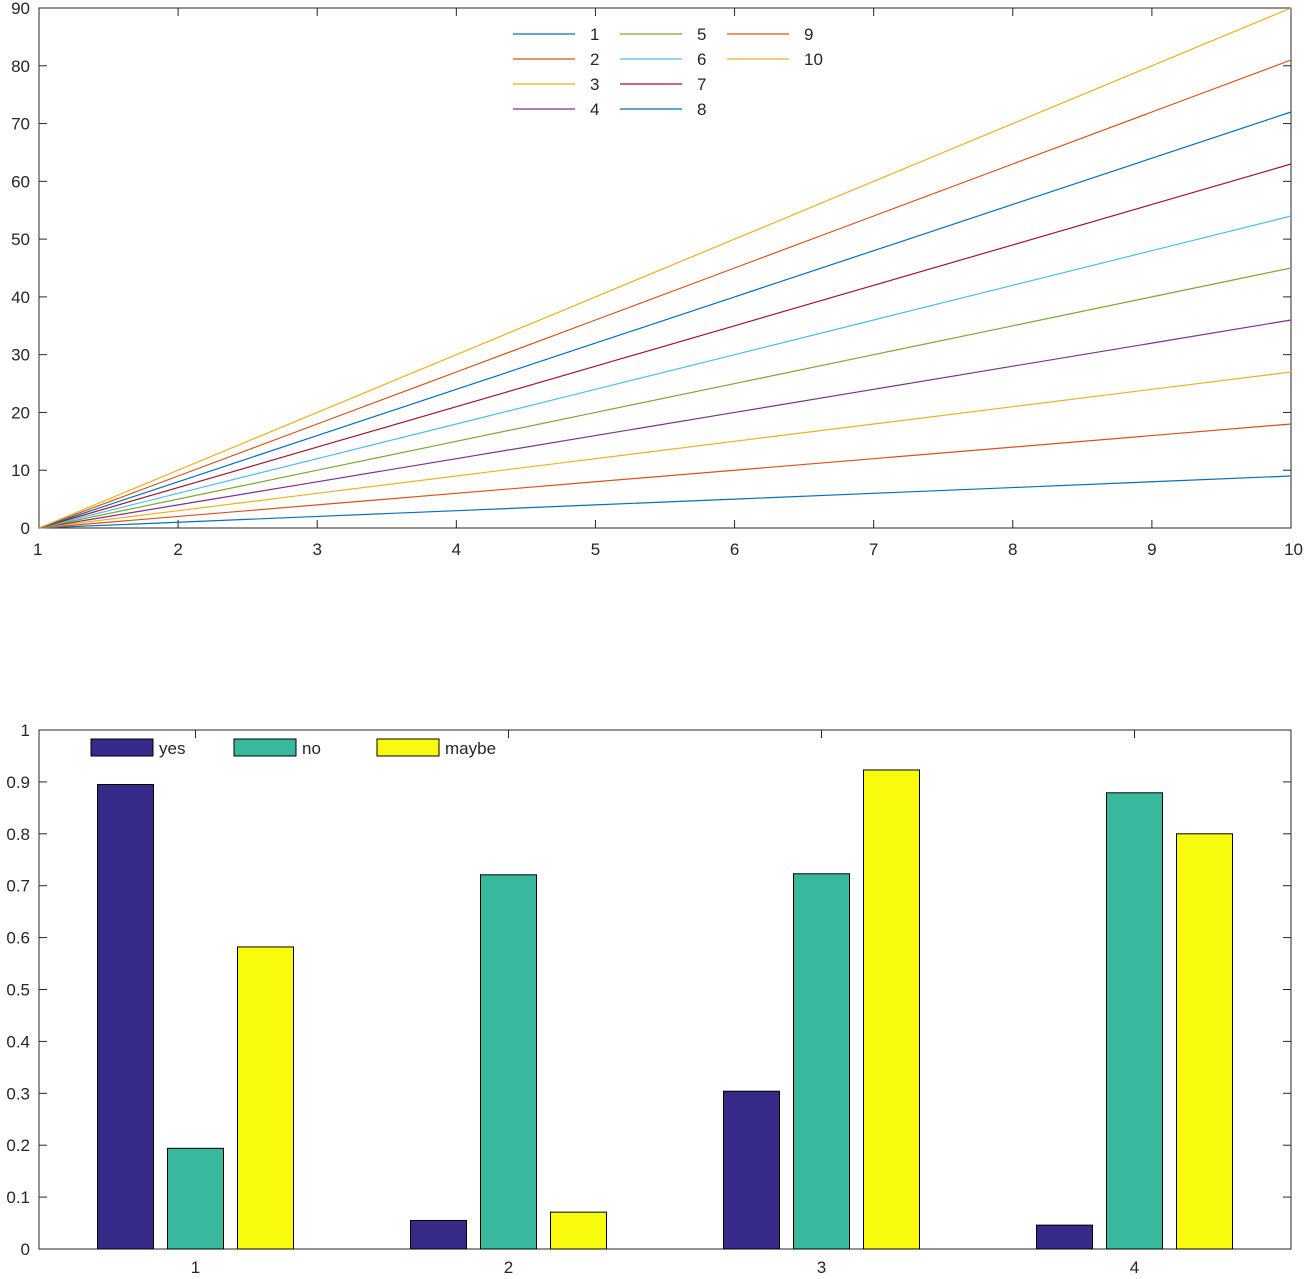 This screenshot has height=1279, width=1304. Describe the element at coordinates (20, 355) in the screenshot. I see `line-y-tick-label: 30` at that location.